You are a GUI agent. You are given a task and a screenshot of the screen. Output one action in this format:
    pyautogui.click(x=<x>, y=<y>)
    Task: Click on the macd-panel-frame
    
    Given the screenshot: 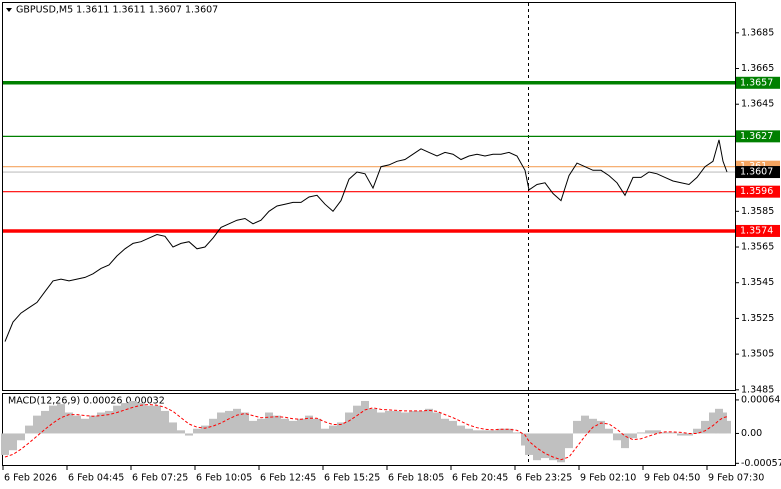 What is the action you would take?
    pyautogui.click(x=369, y=429)
    